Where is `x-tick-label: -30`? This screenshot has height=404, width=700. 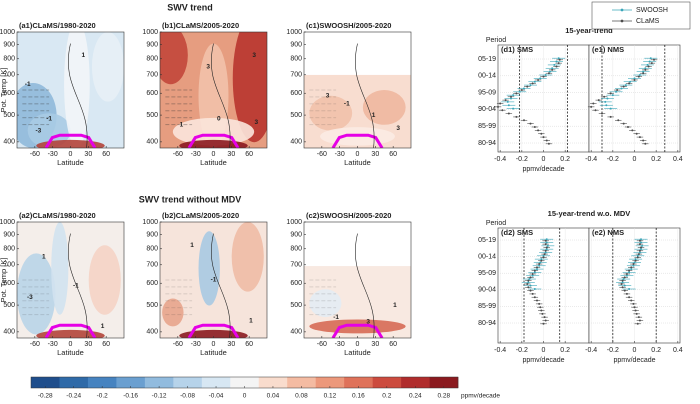
x-tick-label: -30 is located at coordinates (340, 344).